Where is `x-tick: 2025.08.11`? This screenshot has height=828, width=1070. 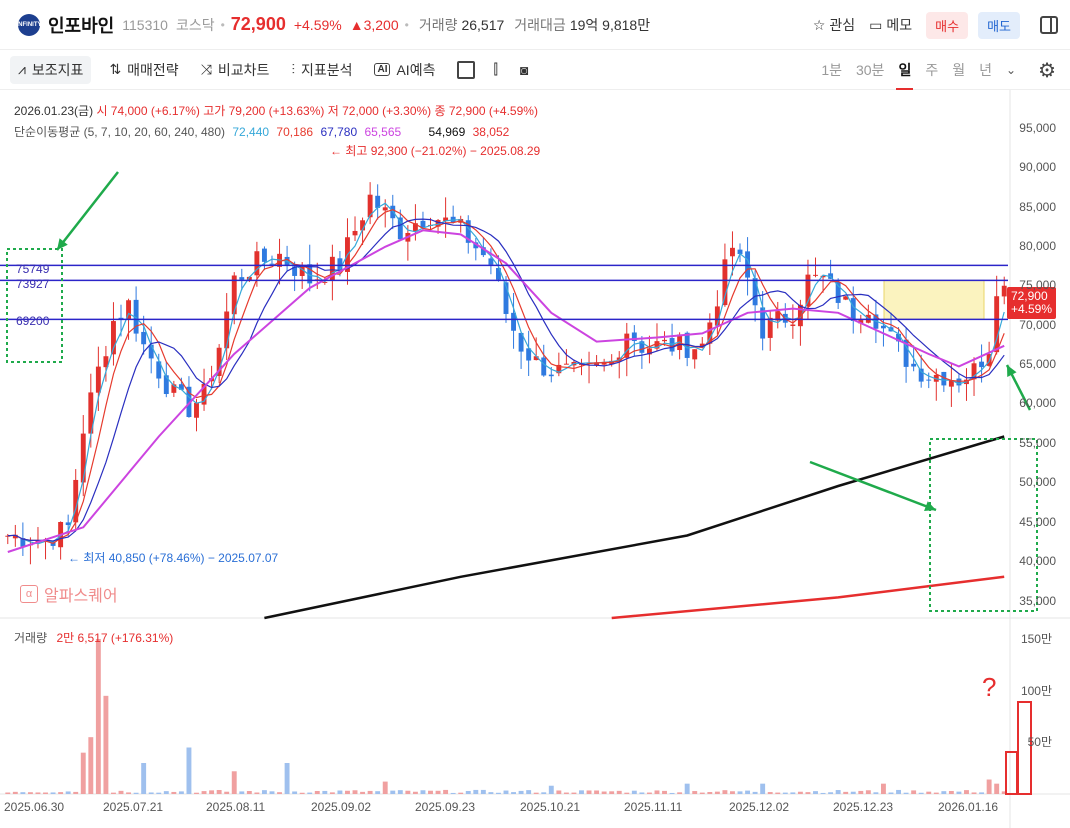
x-tick: 2025.08.11 is located at coordinates (236, 807).